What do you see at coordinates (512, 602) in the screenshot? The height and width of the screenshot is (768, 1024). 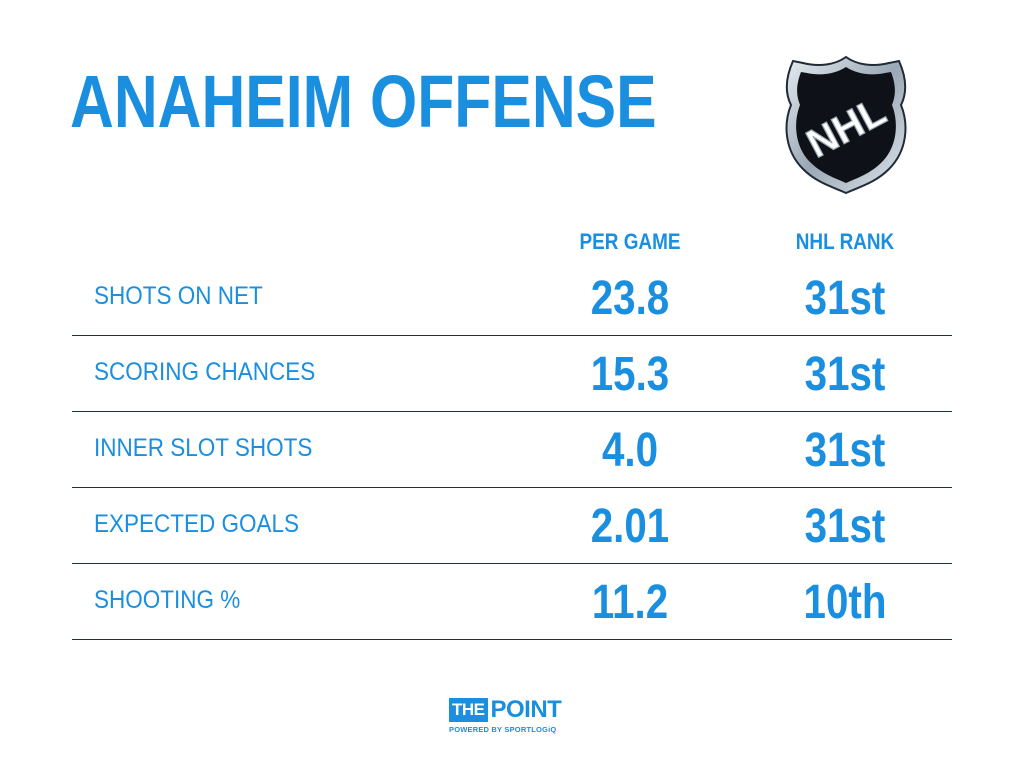 I see `table-row: SHOOTING % 11.2 10th` at bounding box center [512, 602].